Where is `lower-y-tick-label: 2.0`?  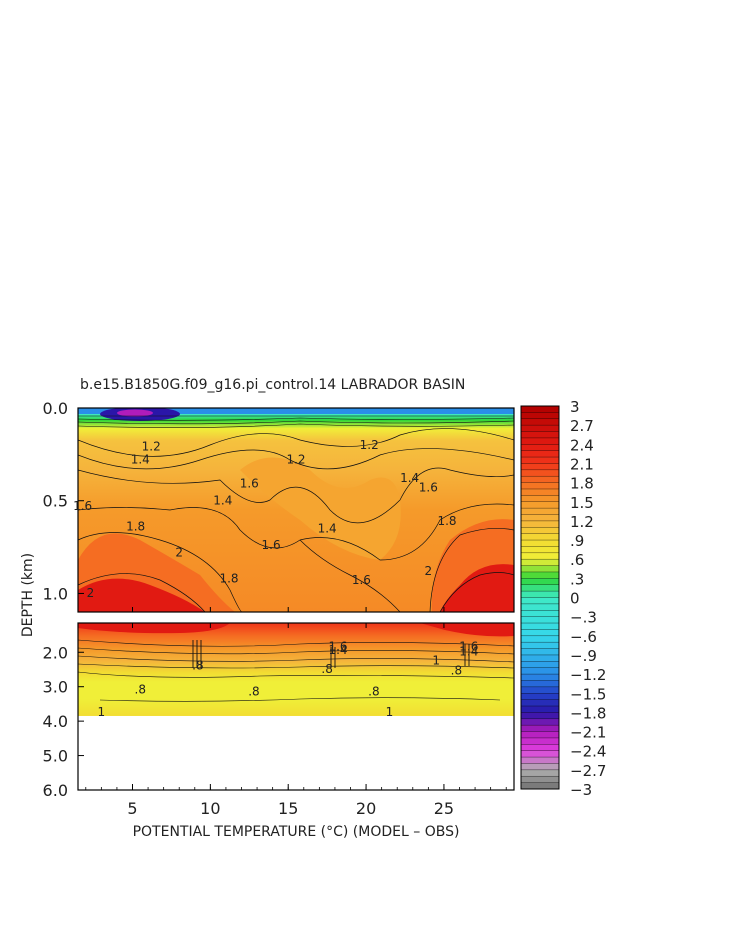 lower-y-tick-label: 2.0 is located at coordinates (55, 652).